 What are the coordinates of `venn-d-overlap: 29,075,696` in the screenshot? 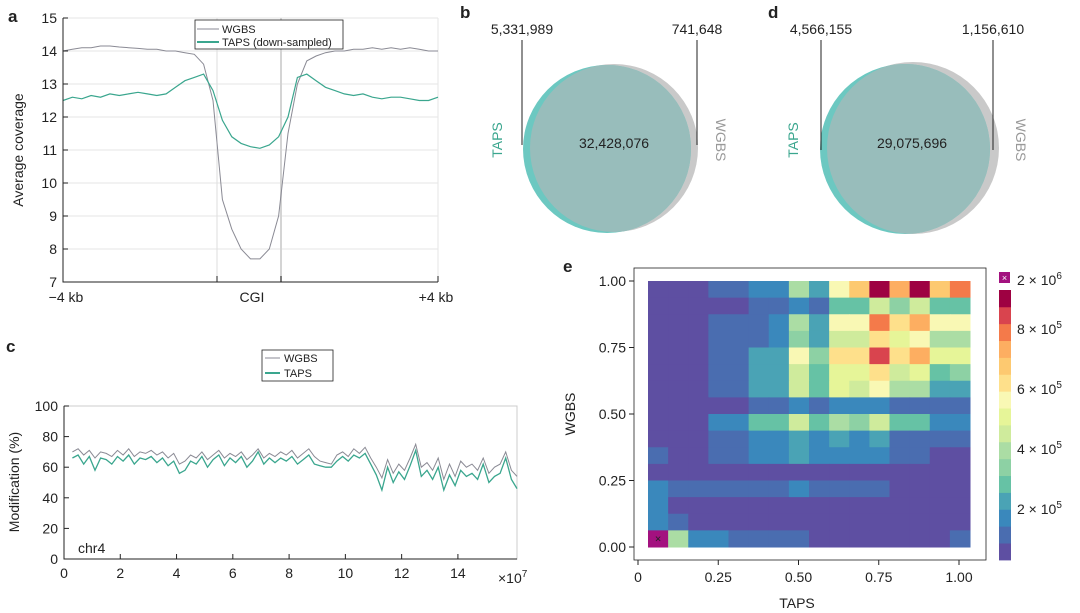 It's located at (912, 143).